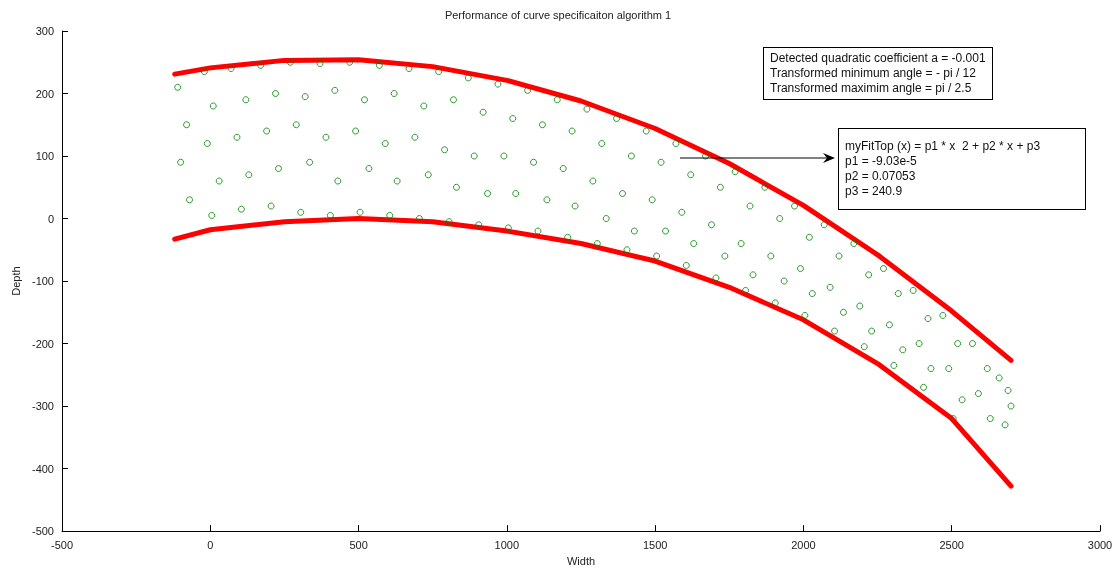  Describe the element at coordinates (44, 93) in the screenshot. I see `y-tick-label: 200` at that location.